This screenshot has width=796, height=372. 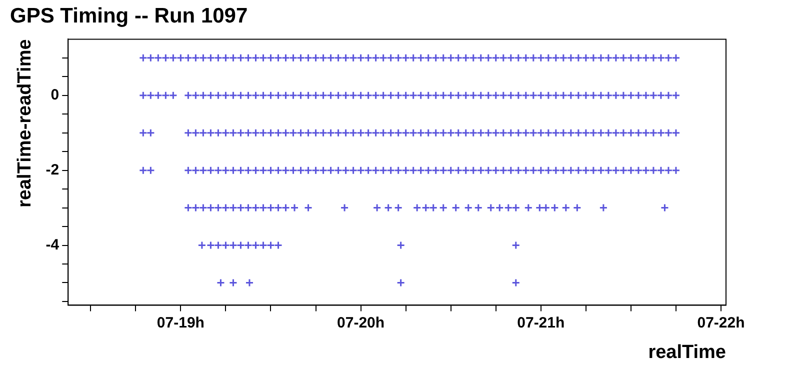 I want to click on x-tick-label: 07-22h, so click(x=721, y=323).